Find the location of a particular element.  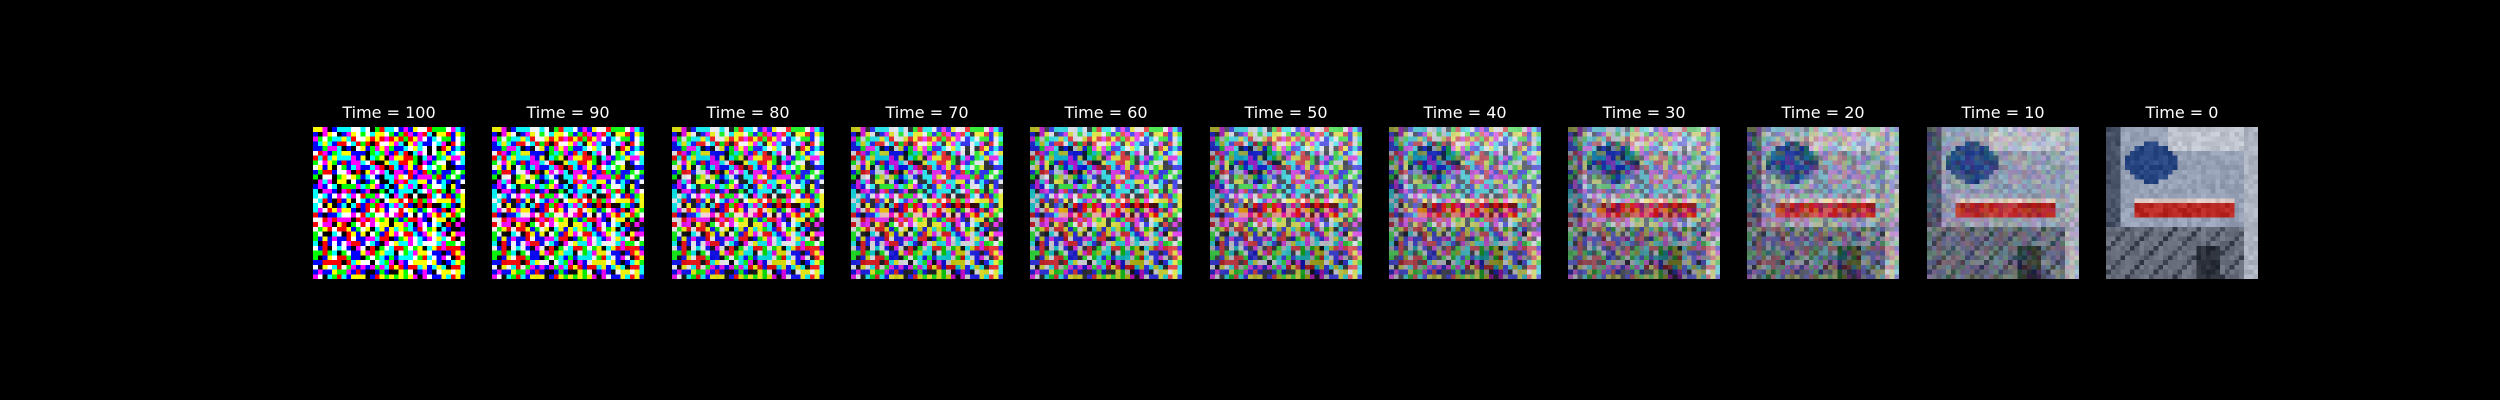

panel-time-step: Time = 80 is located at coordinates (748, 191).